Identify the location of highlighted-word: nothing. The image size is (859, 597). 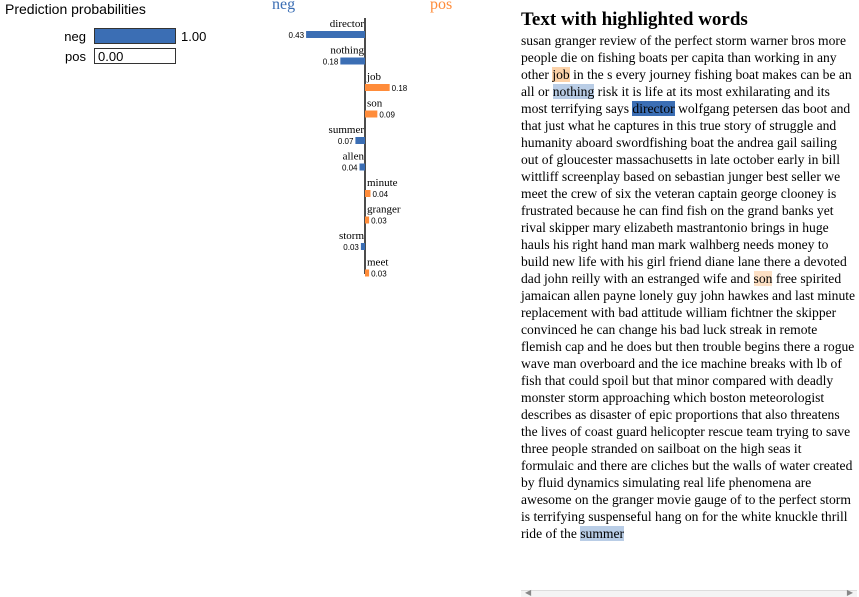
(573, 91).